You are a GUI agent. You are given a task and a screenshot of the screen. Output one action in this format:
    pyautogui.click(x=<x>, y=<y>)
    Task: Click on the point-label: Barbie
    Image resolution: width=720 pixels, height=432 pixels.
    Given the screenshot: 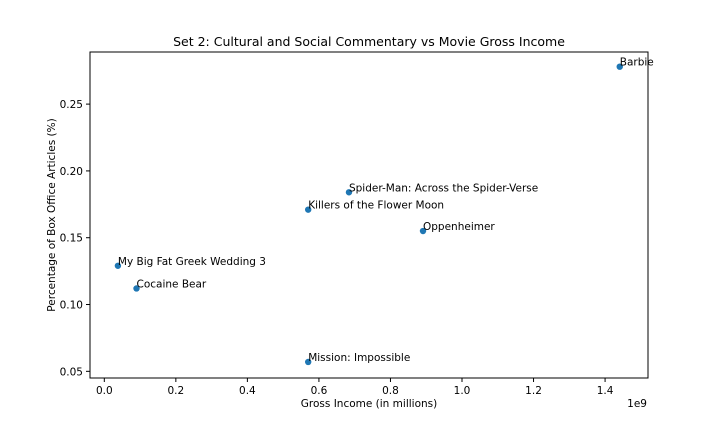 What is the action you would take?
    pyautogui.click(x=637, y=63)
    